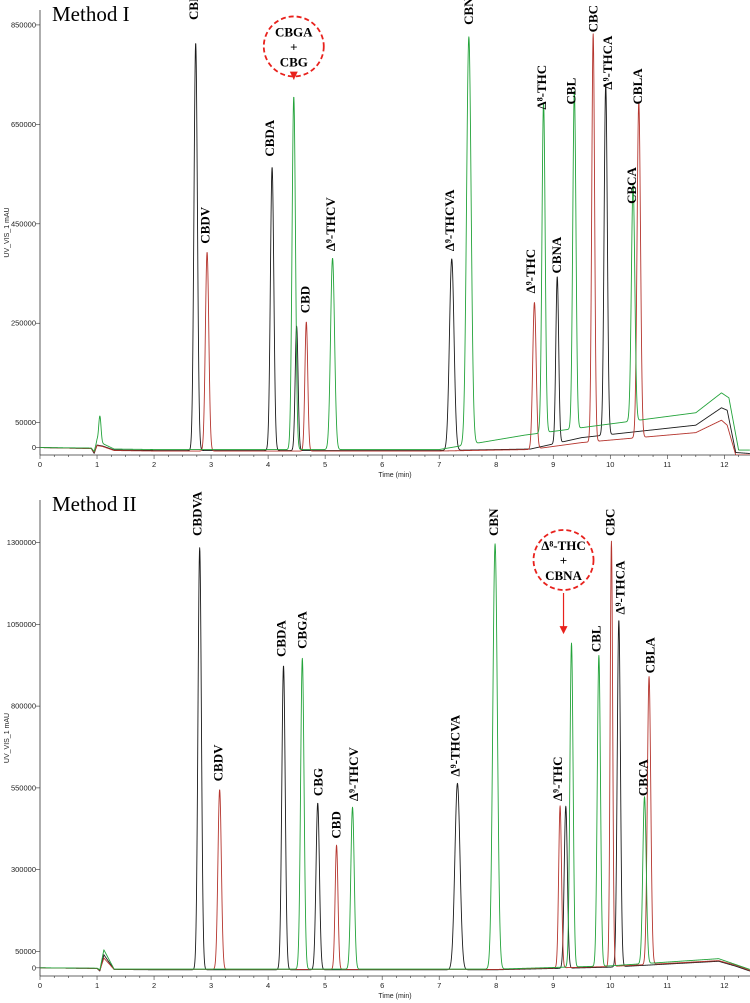 The image size is (750, 1003). I want to click on y-tick-label: 650000, so click(23, 124).